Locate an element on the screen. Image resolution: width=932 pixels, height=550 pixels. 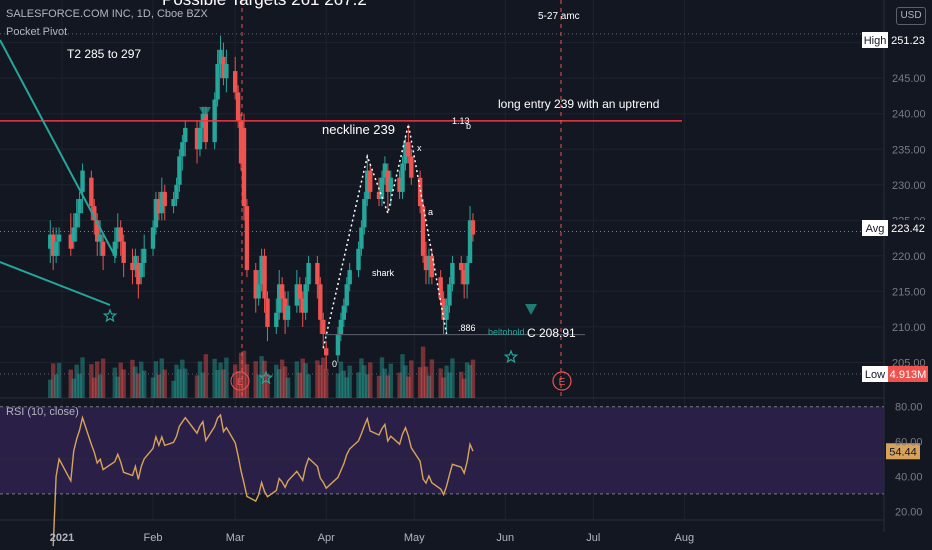
avg-badge-label-bg is located at coordinates (875, 228).